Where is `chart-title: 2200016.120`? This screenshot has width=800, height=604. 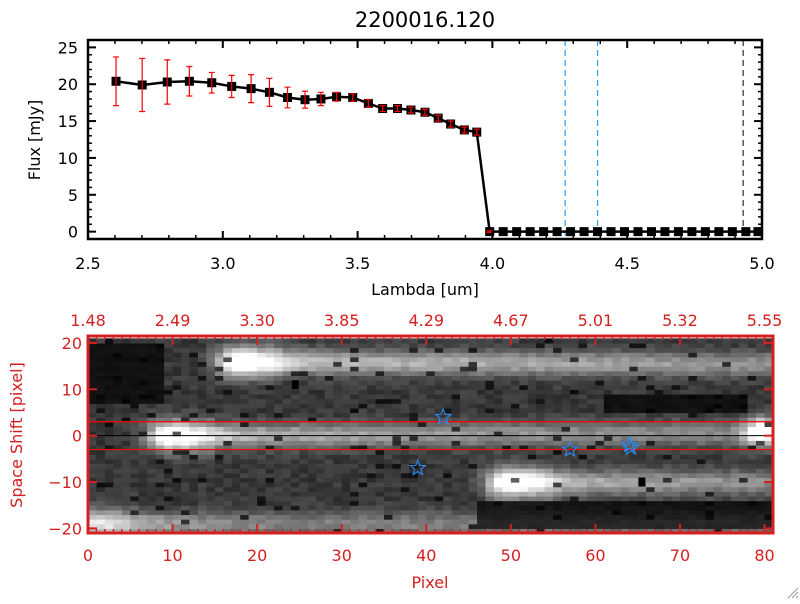
chart-title: 2200016.120 is located at coordinates (425, 20).